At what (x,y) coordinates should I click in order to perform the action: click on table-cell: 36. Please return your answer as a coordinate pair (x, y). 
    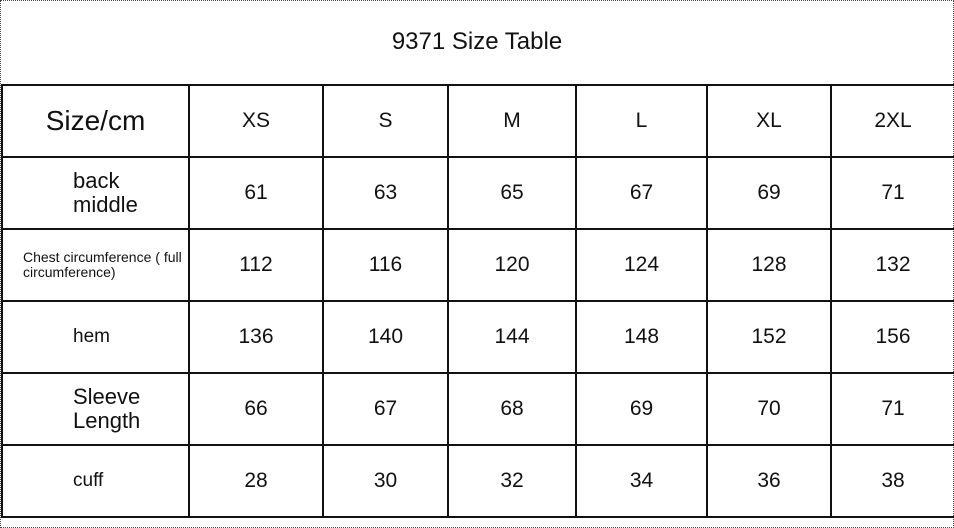
    Looking at the image, I should click on (769, 481).